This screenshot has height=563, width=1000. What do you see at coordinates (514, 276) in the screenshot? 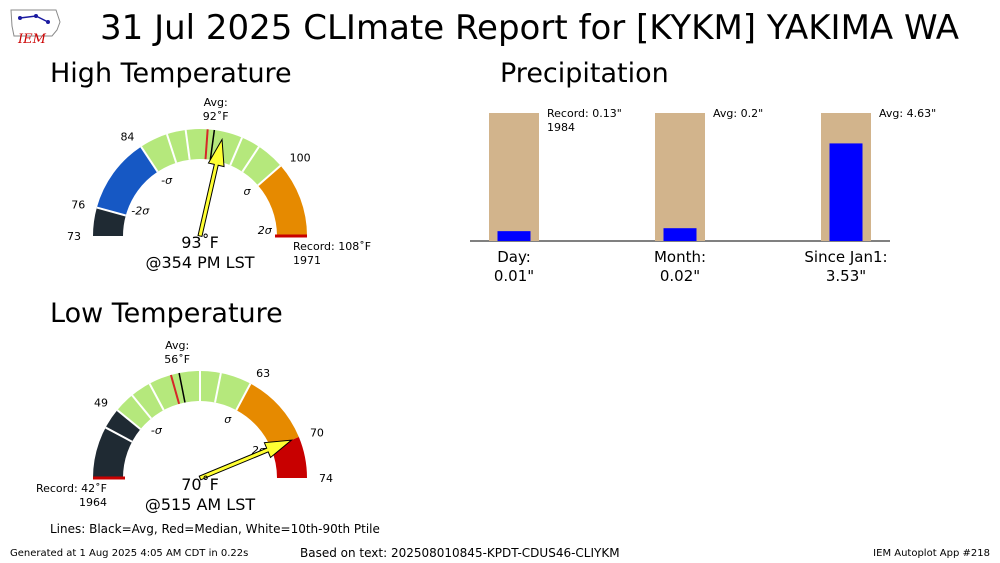
I see `category-value: 0.01"` at bounding box center [514, 276].